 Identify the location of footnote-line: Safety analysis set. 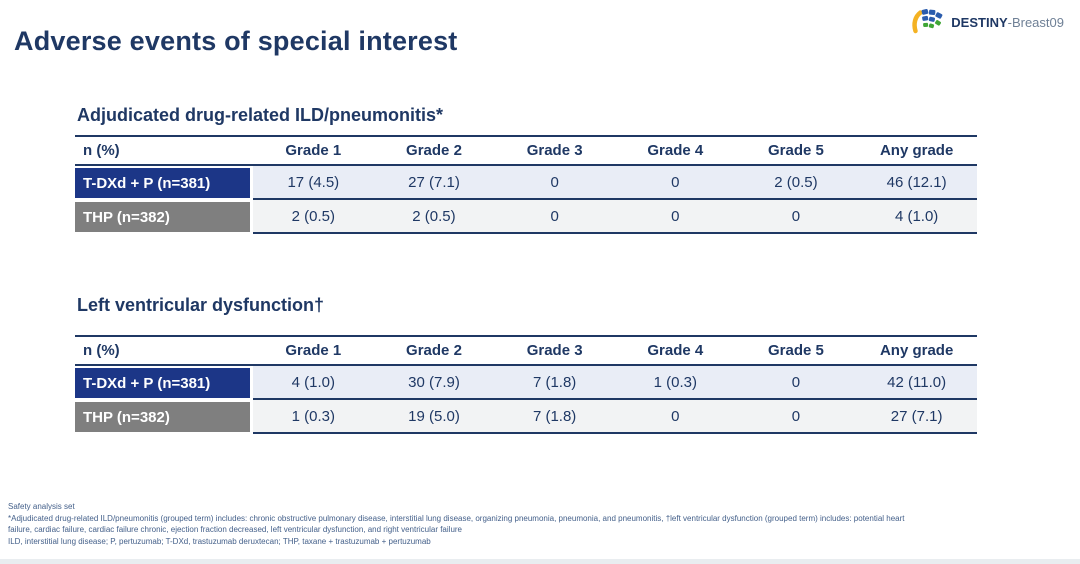
(41, 506).